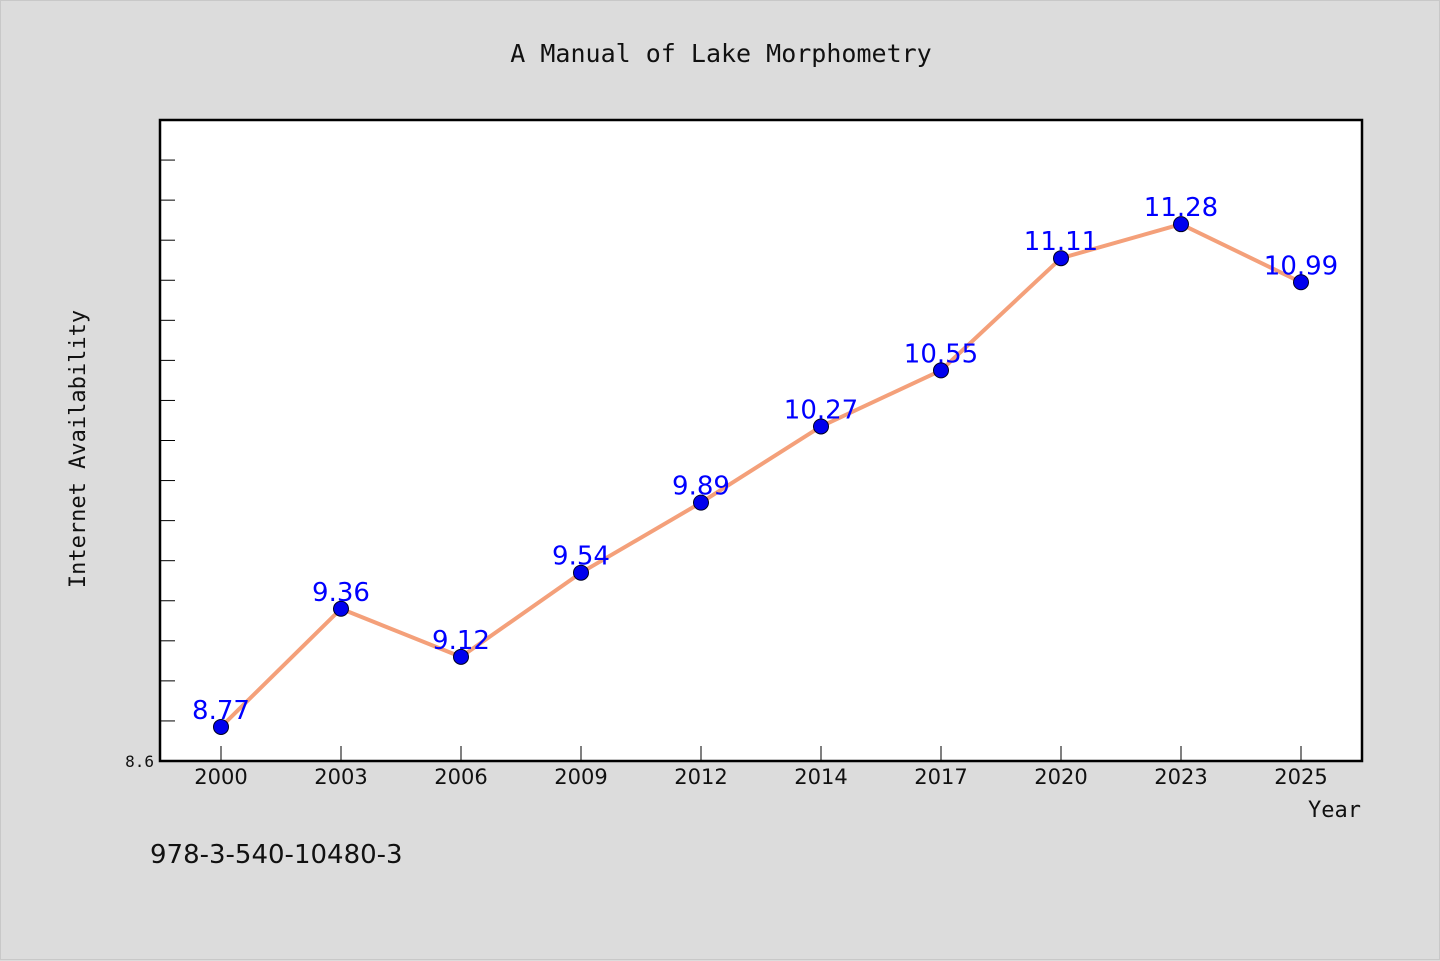 The height and width of the screenshot is (961, 1440). Describe the element at coordinates (1181, 208) in the screenshot. I see `data-label: 11.28` at that location.